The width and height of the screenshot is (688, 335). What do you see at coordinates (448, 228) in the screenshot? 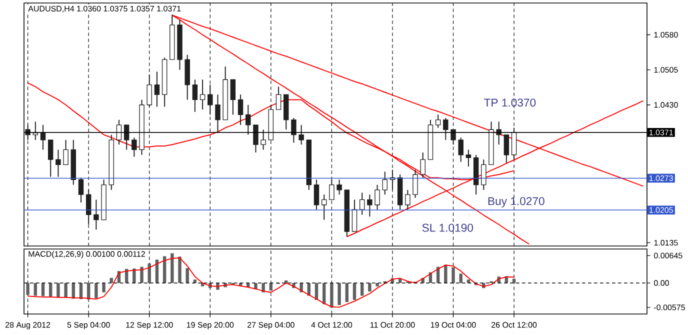
I see `annotation: SL 1.0190` at bounding box center [448, 228].